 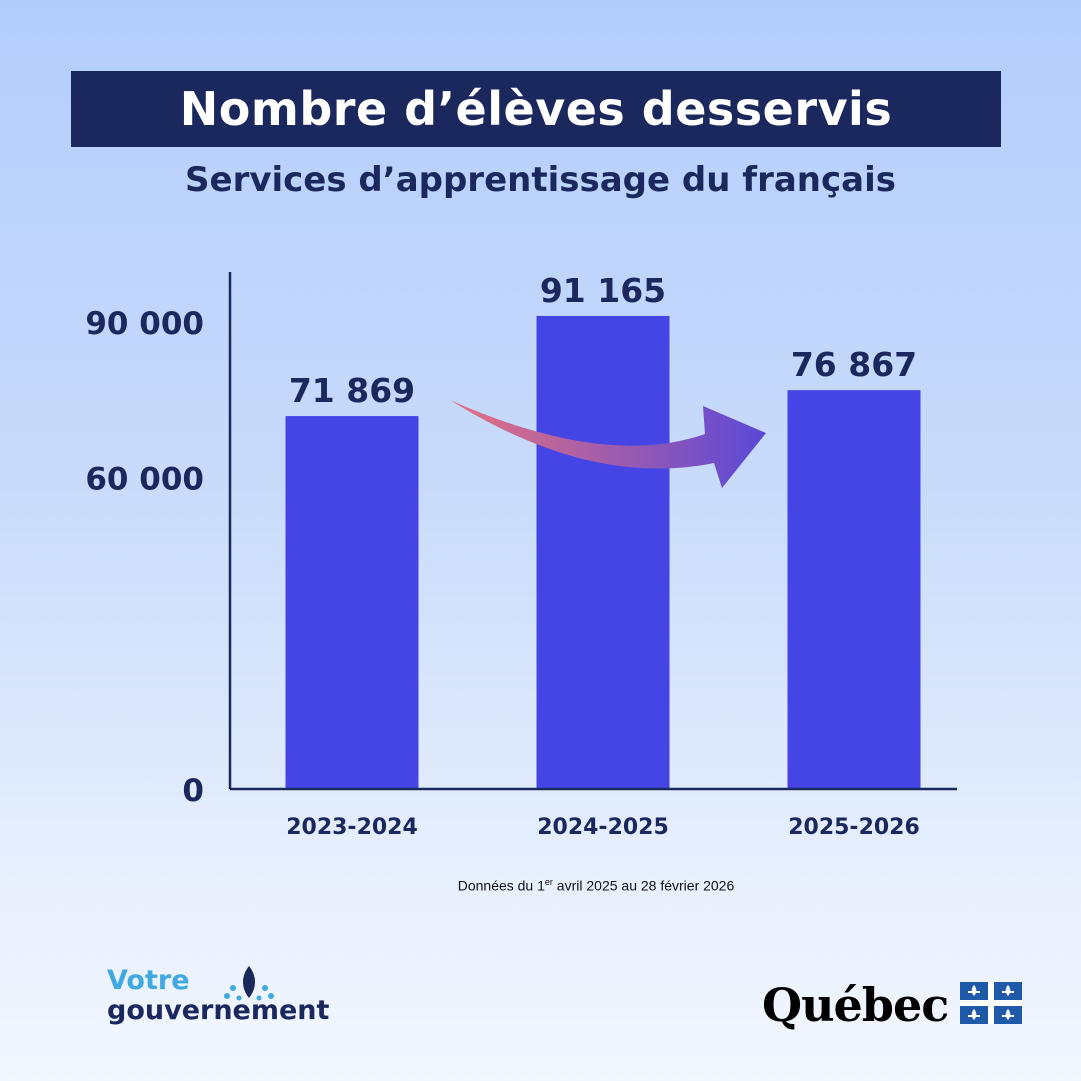 What do you see at coordinates (603, 290) in the screenshot?
I see `data-label-2024-2025: 91 165` at bounding box center [603, 290].